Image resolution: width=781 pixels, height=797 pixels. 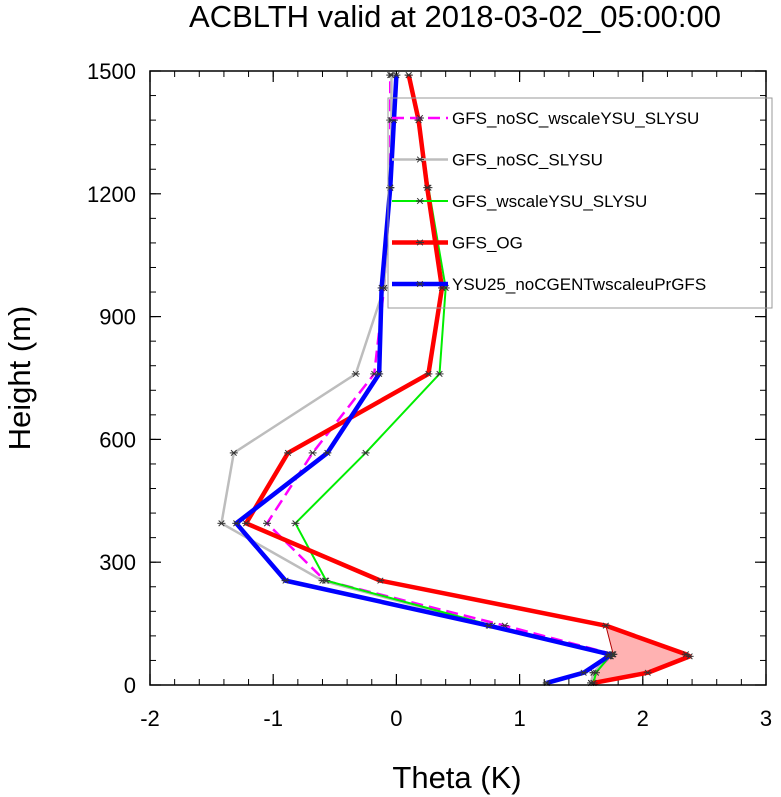 I want to click on x-tick-label: 3, so click(x=766, y=718).